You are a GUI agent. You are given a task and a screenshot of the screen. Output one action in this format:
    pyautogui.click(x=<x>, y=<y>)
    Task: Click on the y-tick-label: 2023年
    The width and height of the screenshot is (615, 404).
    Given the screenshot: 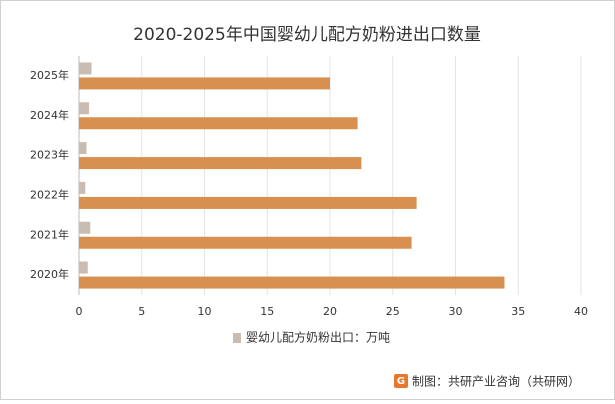 What is the action you would take?
    pyautogui.click(x=49, y=155)
    